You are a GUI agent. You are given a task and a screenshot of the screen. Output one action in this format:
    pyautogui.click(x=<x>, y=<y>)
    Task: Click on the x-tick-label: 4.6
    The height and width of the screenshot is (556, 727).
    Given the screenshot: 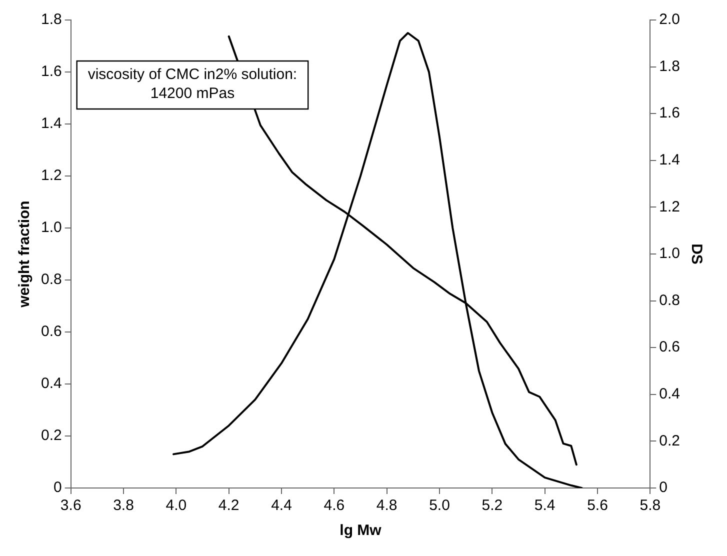 What is the action you would take?
    pyautogui.click(x=334, y=505)
    